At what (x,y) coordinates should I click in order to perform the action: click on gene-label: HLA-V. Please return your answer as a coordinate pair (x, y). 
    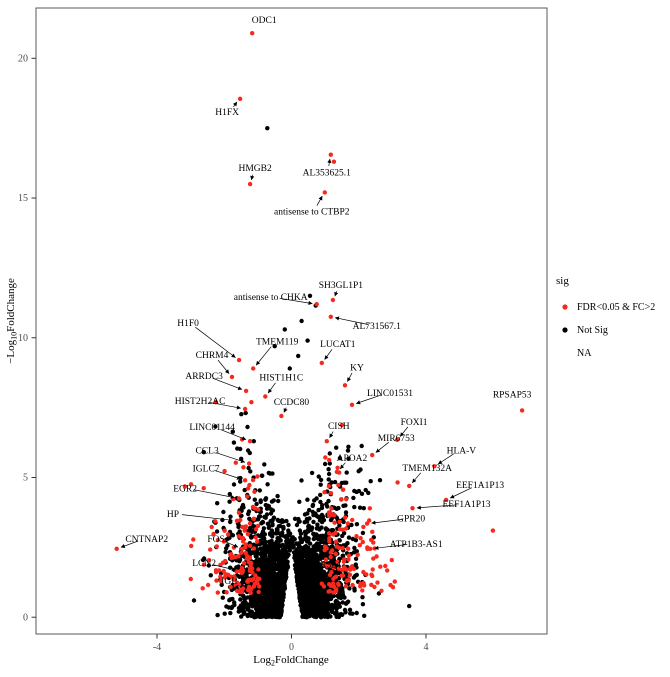
    Looking at the image, I should click on (462, 451).